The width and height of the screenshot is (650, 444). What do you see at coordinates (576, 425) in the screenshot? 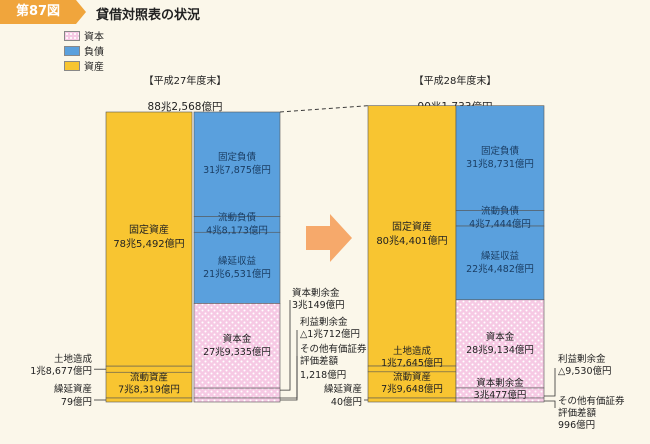
I see `capital-value-label: 996億円` at bounding box center [576, 425].